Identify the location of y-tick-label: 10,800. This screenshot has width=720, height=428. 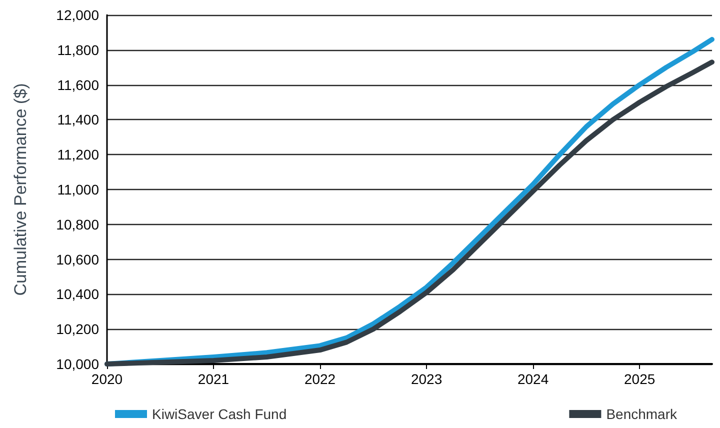
(78, 224).